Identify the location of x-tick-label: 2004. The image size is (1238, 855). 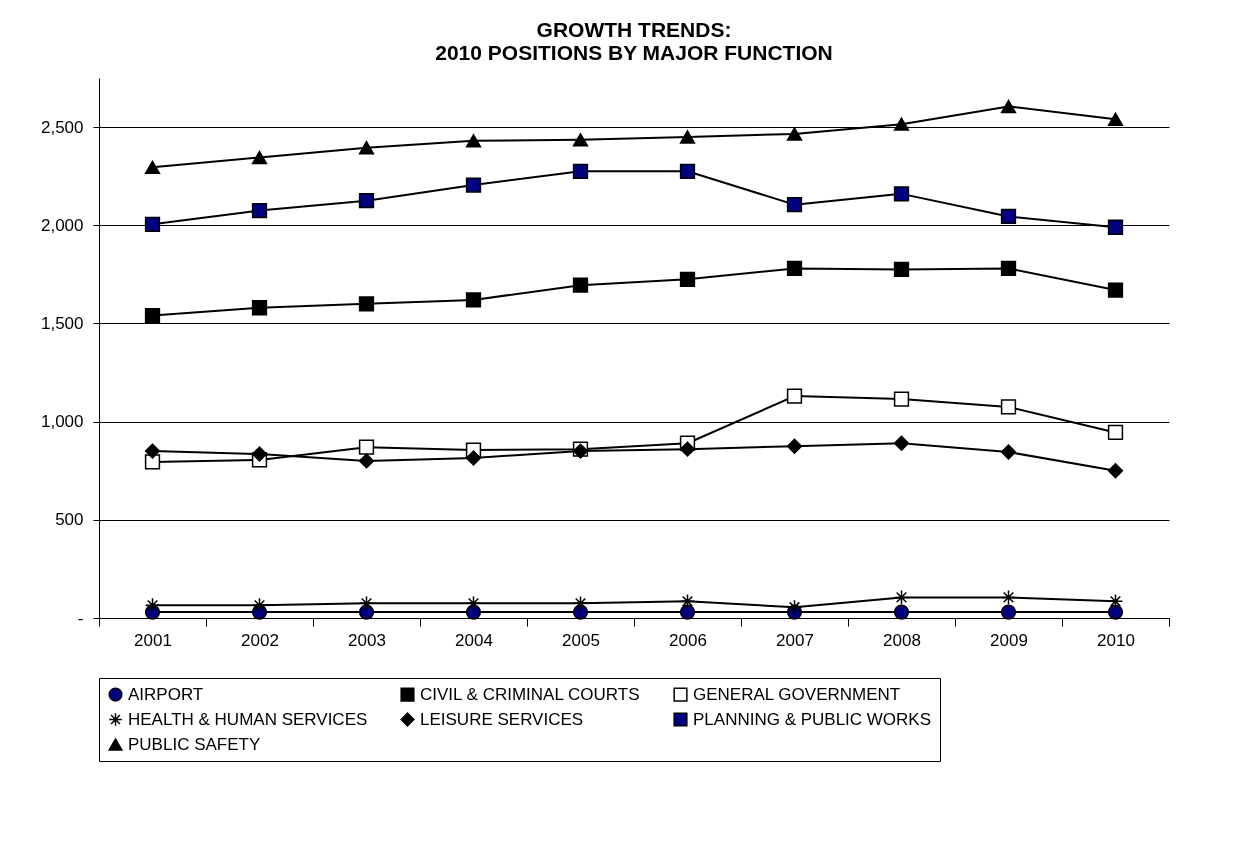
(474, 640).